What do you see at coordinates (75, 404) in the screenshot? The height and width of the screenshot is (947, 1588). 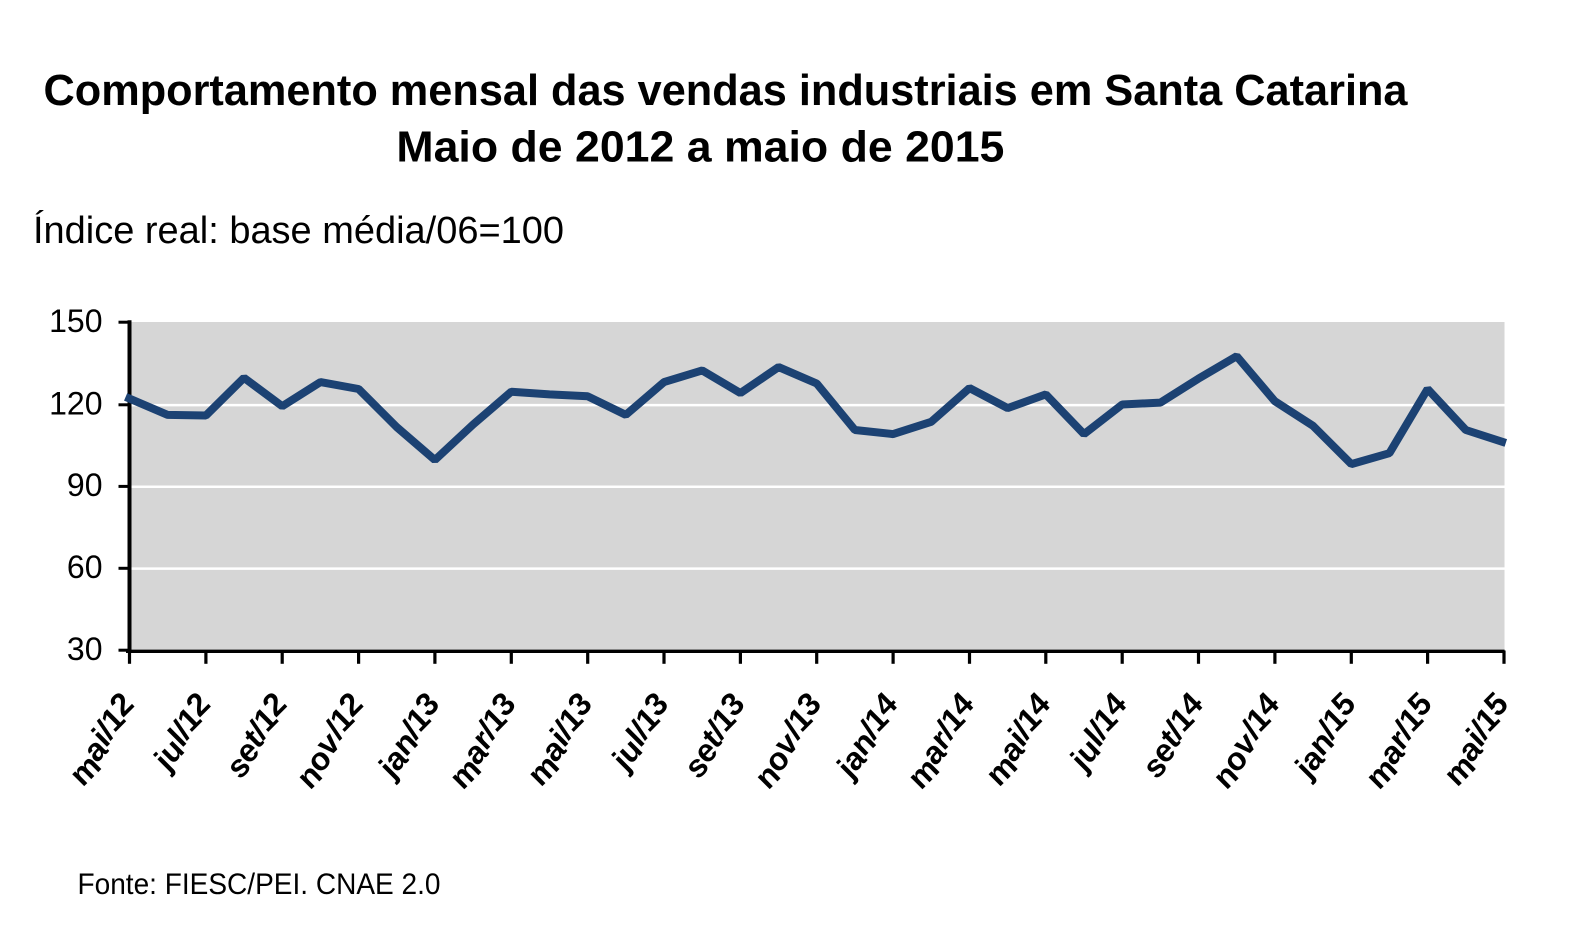 I see `svg-text: 120` at bounding box center [75, 404].